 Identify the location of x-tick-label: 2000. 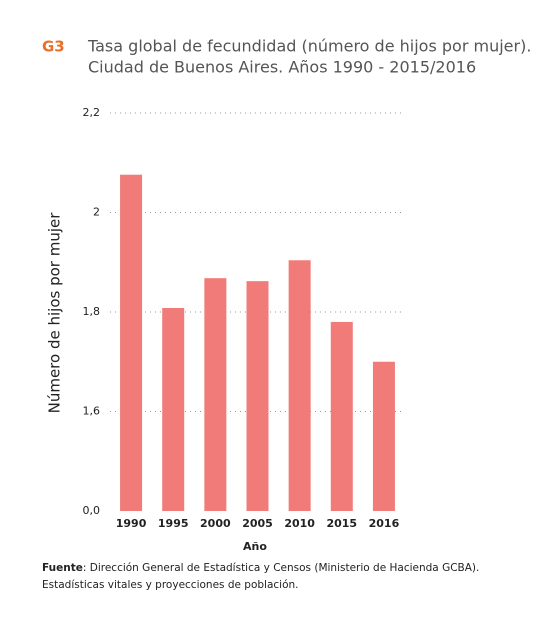
(215, 523).